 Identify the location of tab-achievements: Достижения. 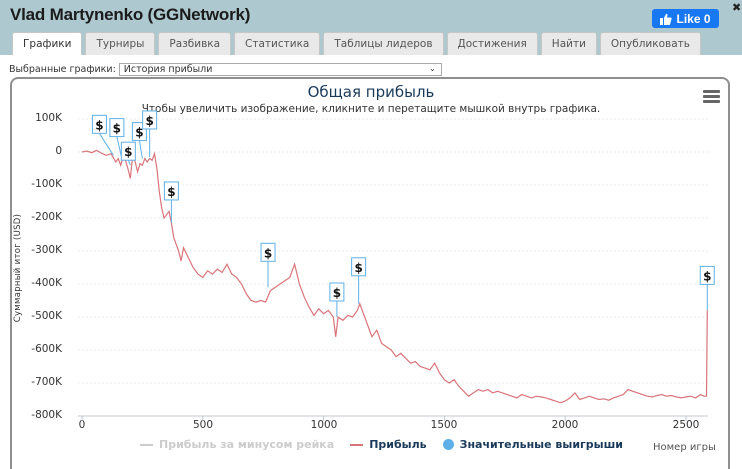
(492, 43).